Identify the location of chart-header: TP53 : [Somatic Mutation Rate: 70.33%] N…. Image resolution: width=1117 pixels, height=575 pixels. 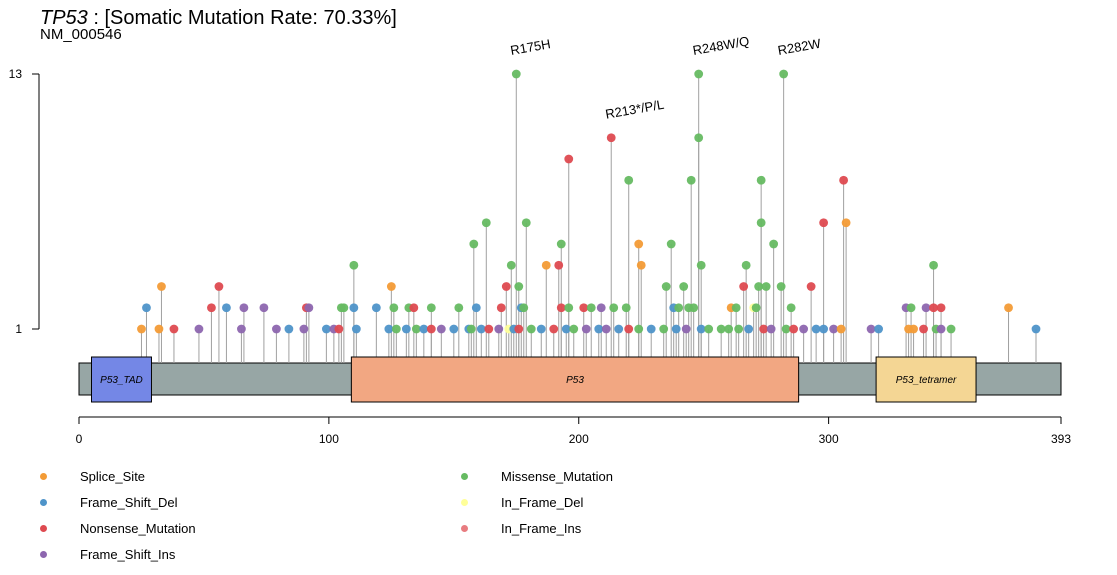
(218, 24).